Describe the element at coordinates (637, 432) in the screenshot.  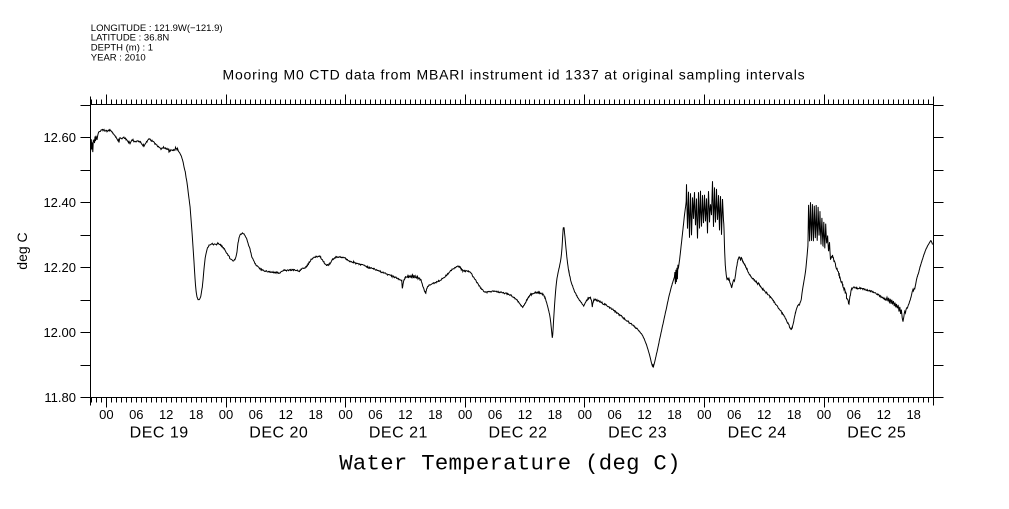
I see `svg-text: DEC 23` at that location.